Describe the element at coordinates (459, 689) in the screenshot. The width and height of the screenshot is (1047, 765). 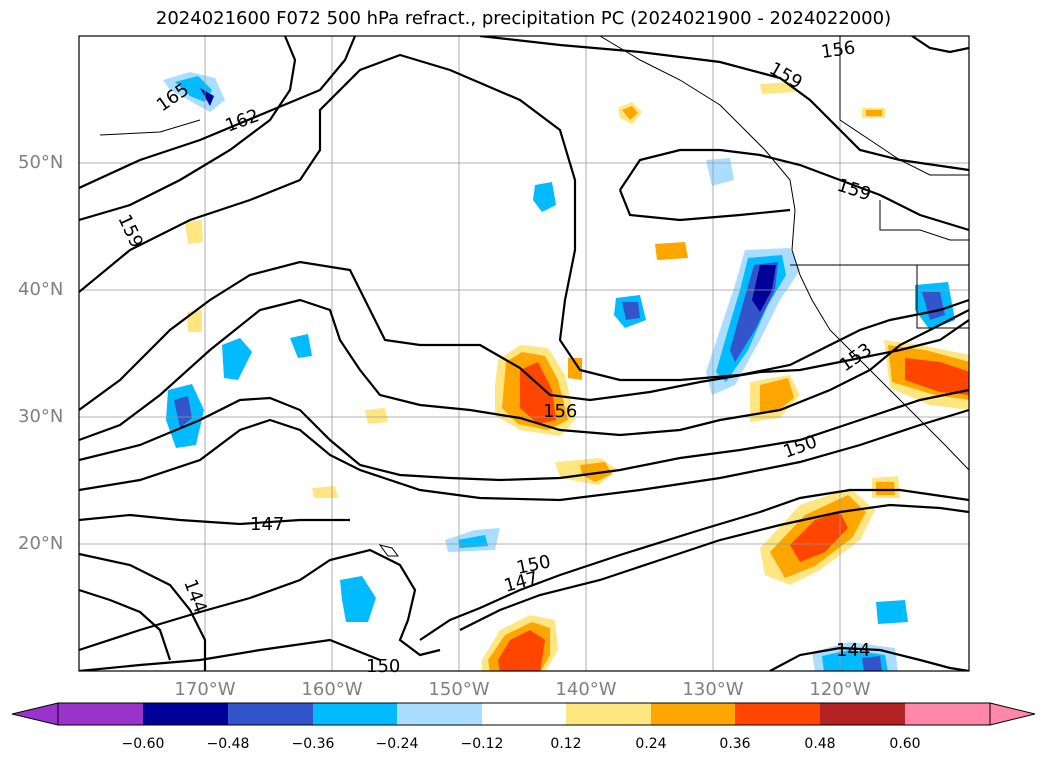
I see `lon-label-150w: 150°W` at that location.